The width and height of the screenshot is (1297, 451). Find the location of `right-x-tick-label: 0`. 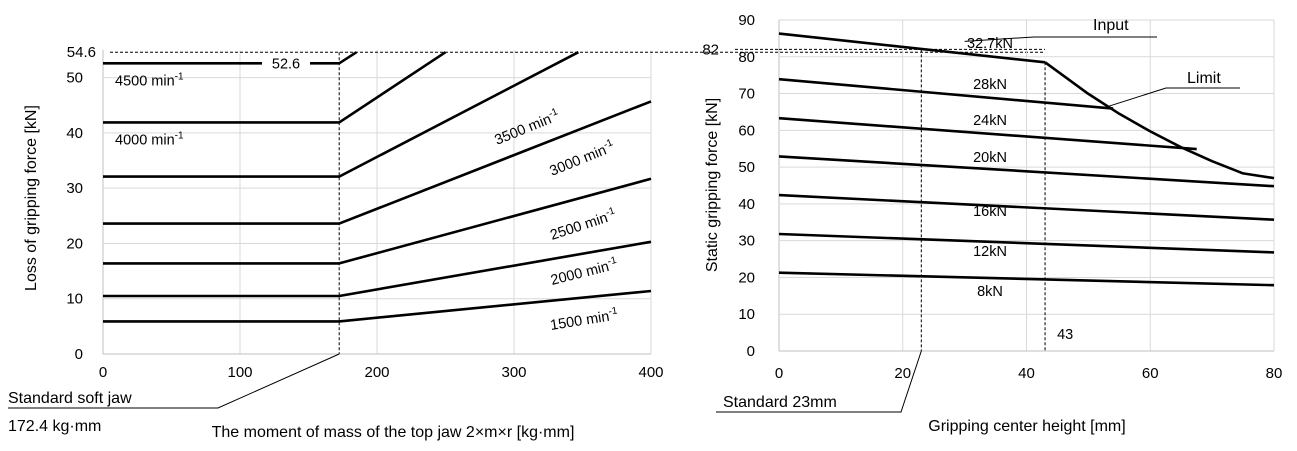

right-x-tick-label: 0 is located at coordinates (779, 373).